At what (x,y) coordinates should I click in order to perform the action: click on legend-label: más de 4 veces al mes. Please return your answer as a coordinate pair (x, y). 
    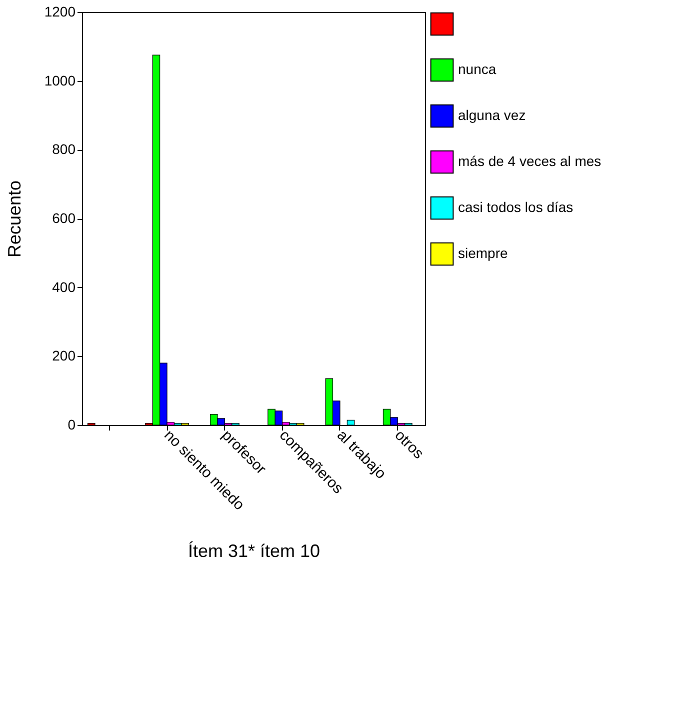
    Looking at the image, I should click on (530, 161).